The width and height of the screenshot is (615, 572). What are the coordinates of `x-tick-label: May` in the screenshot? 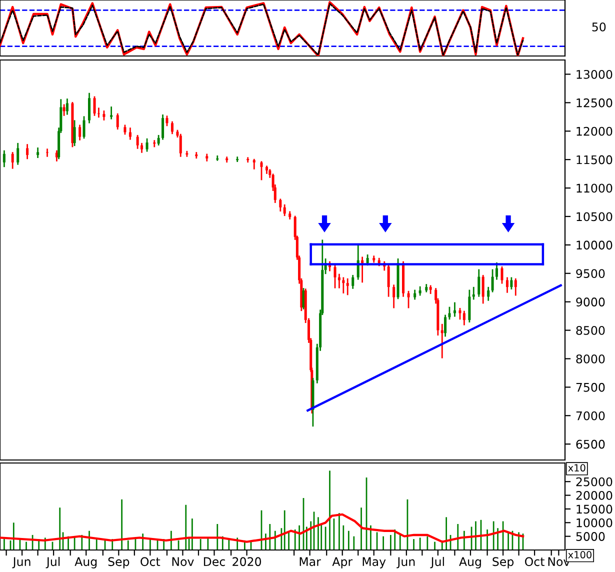 It's located at (374, 562).